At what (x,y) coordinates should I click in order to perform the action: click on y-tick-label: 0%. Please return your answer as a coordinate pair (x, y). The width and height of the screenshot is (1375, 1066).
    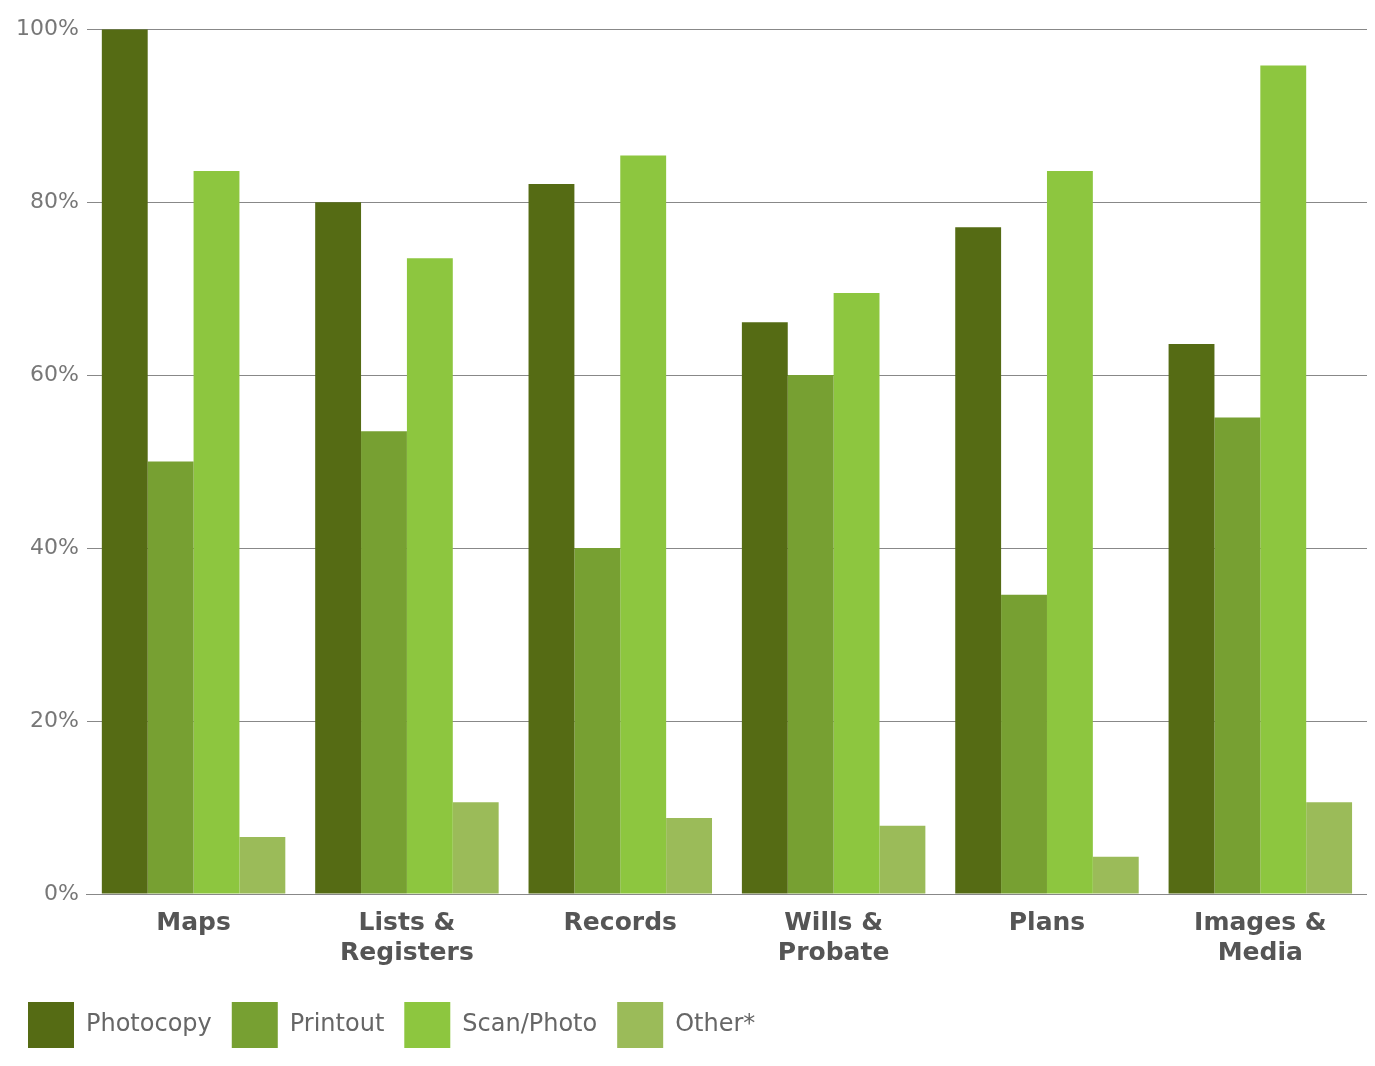
    Looking at the image, I should click on (61, 892).